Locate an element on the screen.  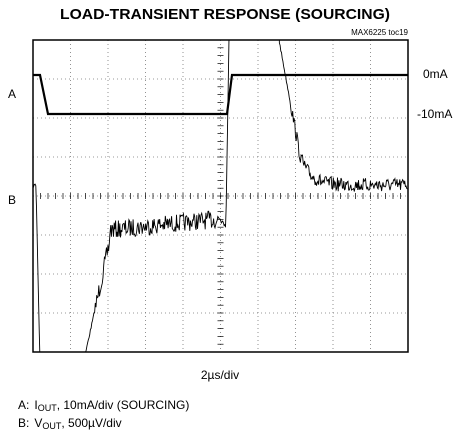
figure-code: MAX6225 toc19 is located at coordinates (379, 32).